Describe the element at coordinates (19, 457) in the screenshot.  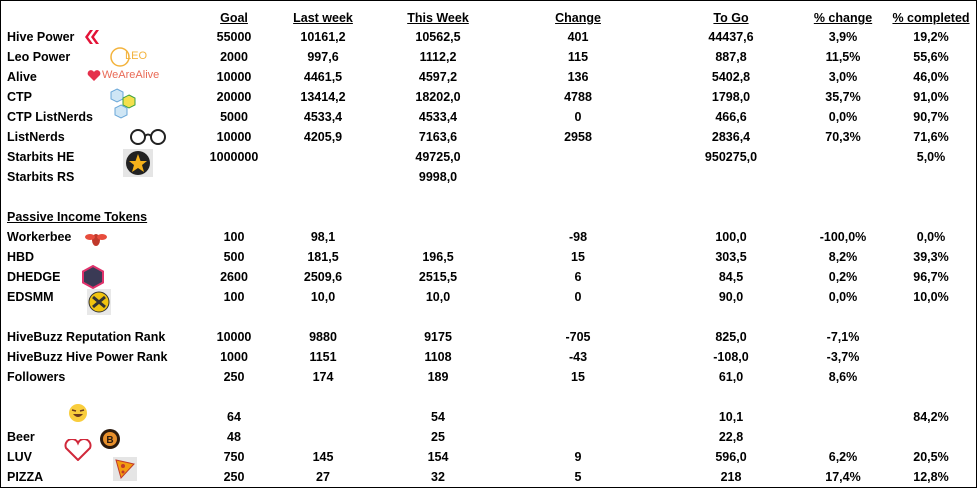
I see `row-label: LUV` at that location.